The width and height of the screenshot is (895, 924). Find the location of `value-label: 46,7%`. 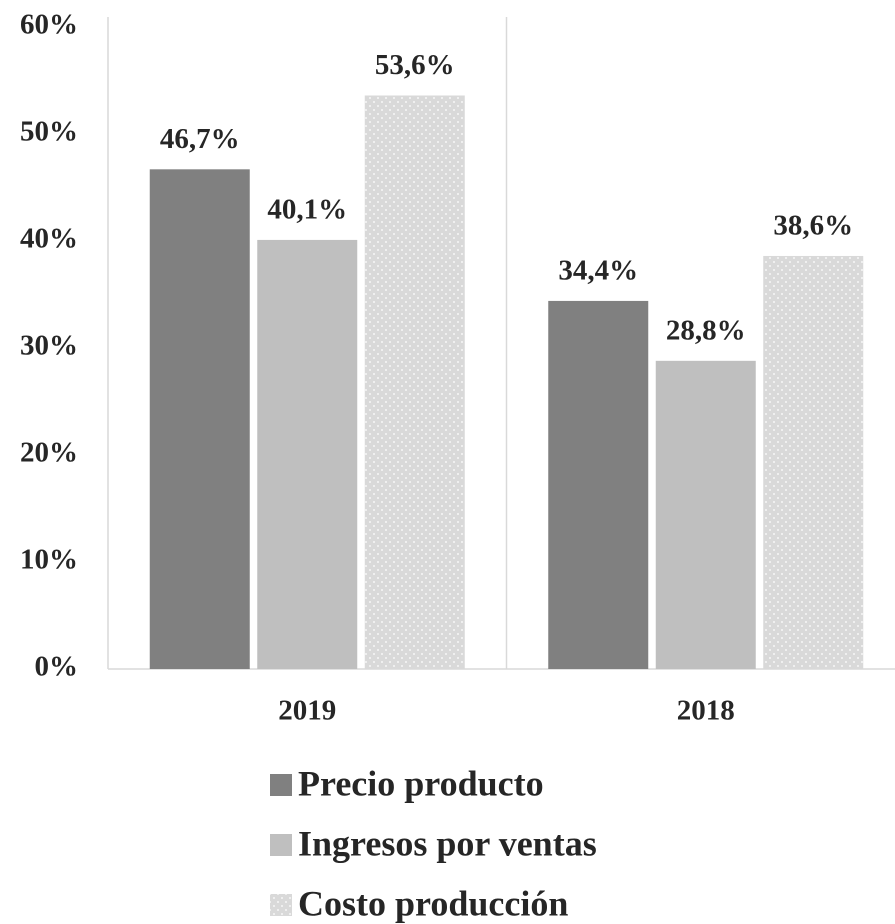

value-label: 46,7% is located at coordinates (200, 139).